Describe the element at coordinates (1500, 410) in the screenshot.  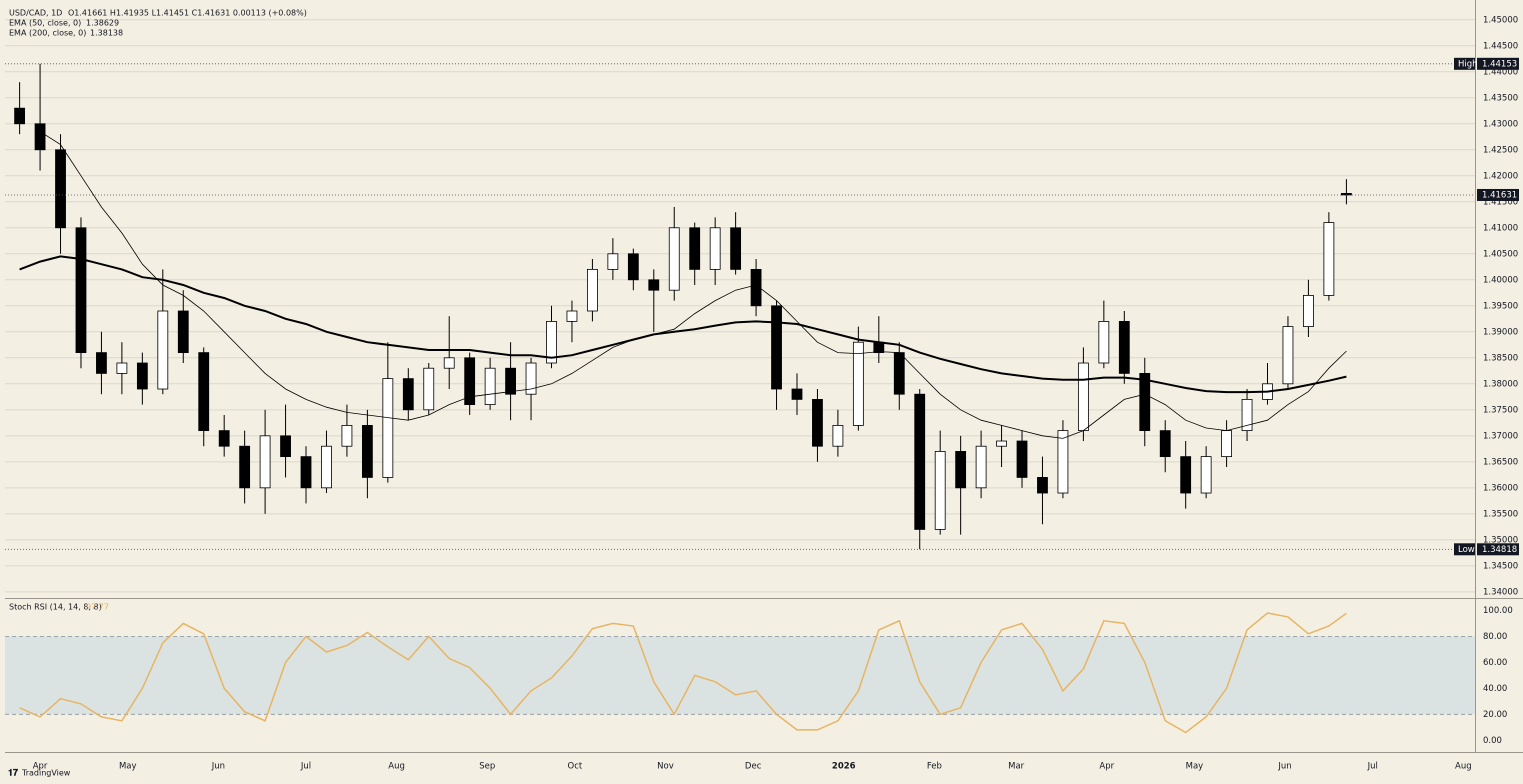
I see `y-tick-label: 1.37500` at that location.